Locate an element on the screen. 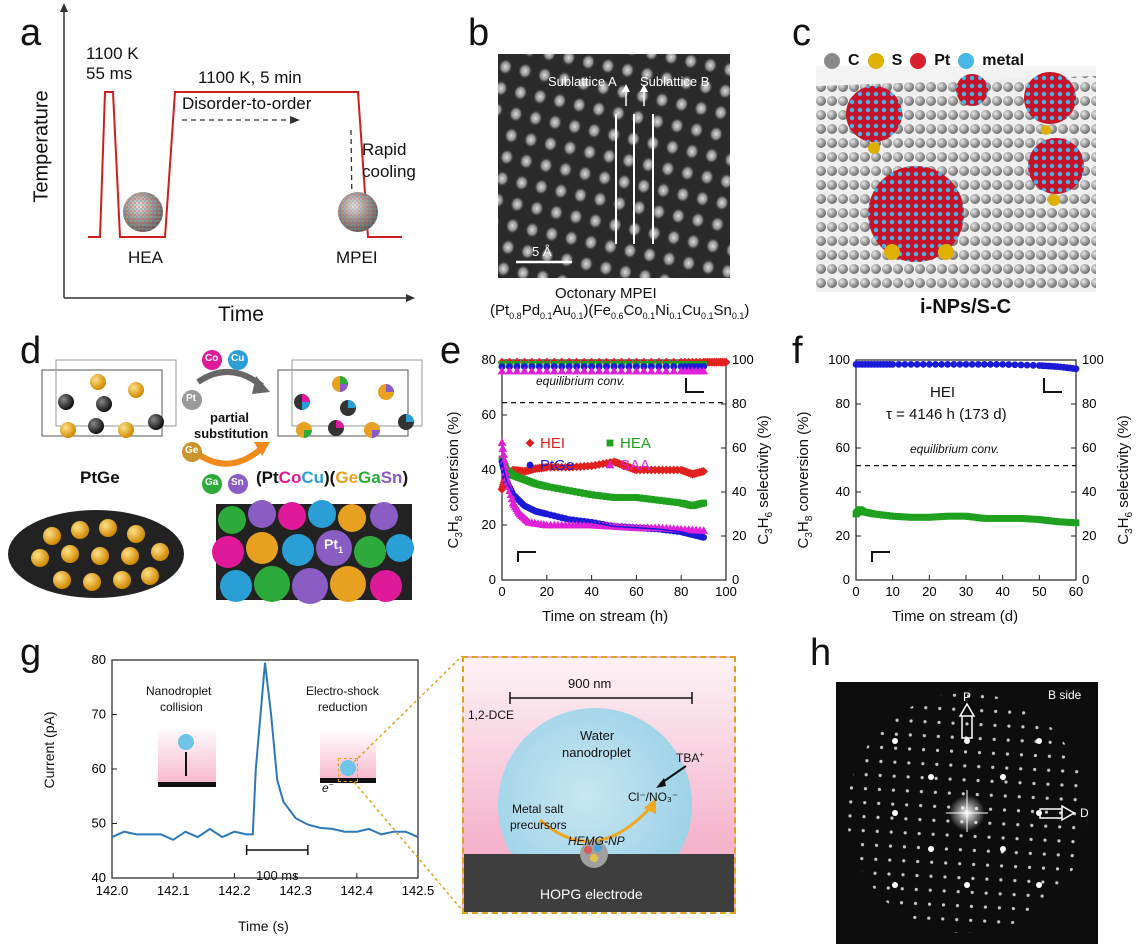 Image resolution: width=1140 pixels, height=944 pixels. x-tick-label: 0 is located at coordinates (501, 591).